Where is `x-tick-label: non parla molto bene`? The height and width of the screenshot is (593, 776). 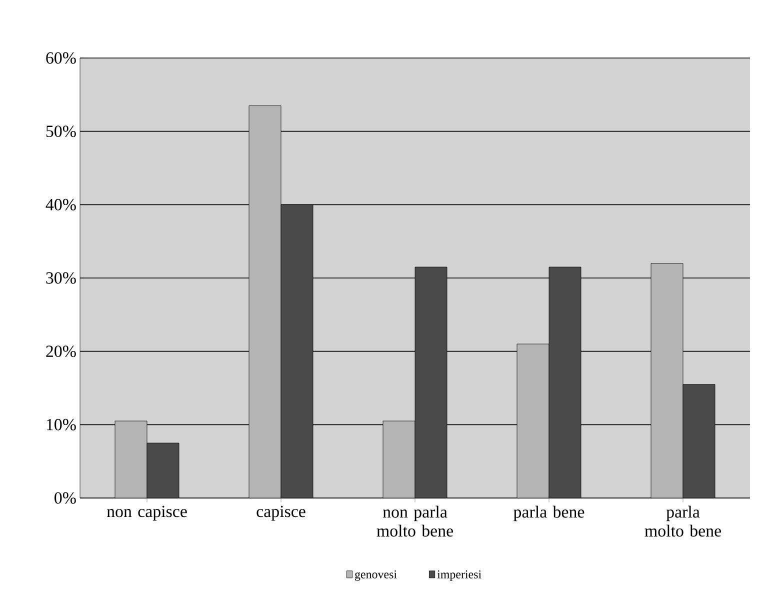 x-tick-label: non parla molto bene is located at coordinates (414, 521).